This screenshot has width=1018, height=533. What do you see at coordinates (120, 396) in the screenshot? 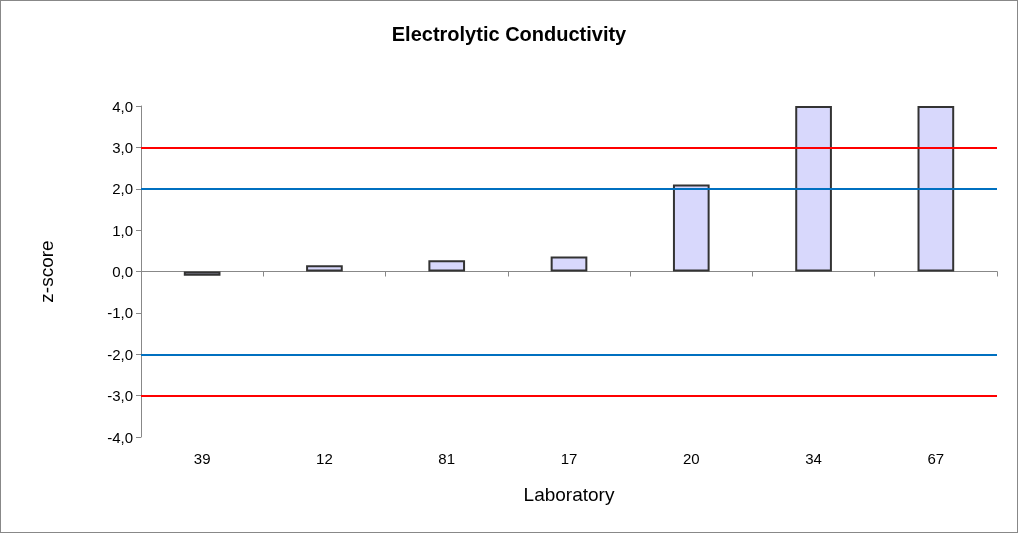
I see `y-tick-label: -3,0` at bounding box center [120, 396].